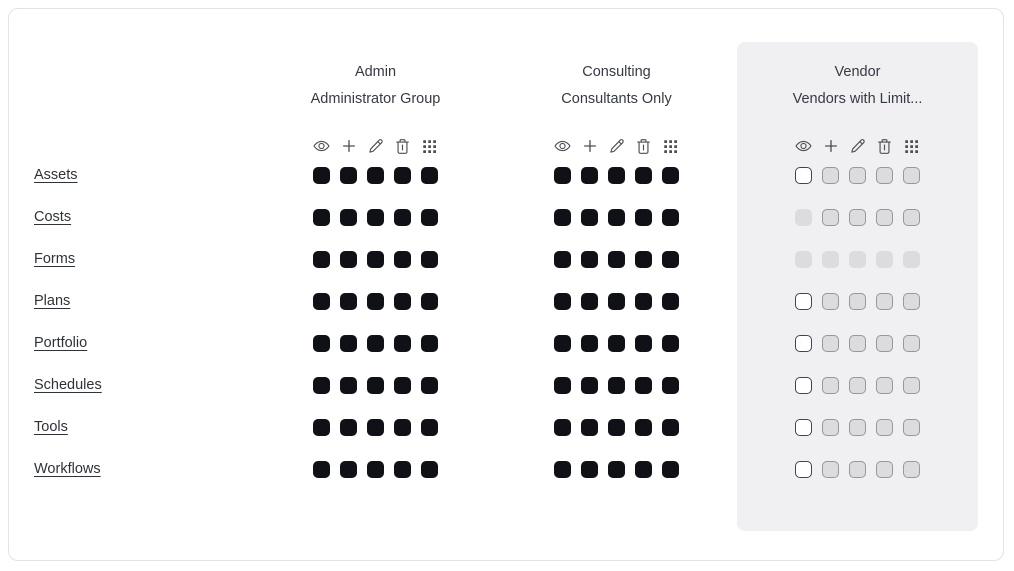 Image resolution: width=1014 pixels, height=571 pixels. What do you see at coordinates (857, 72) in the screenshot?
I see `group-title: Vendor` at bounding box center [857, 72].